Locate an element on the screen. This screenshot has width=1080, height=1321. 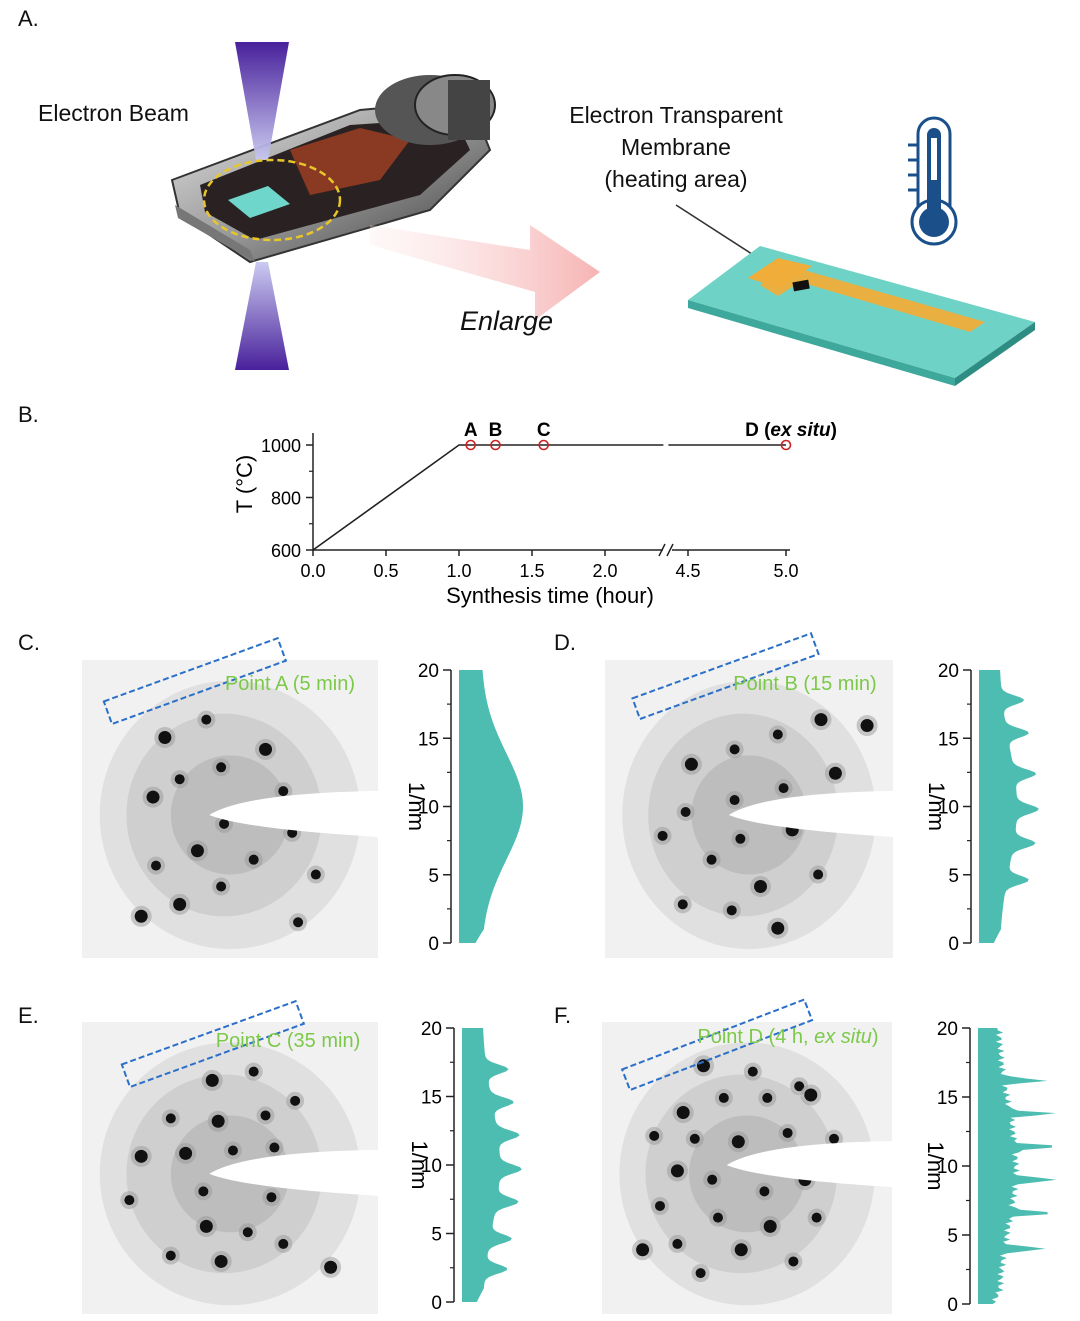
panel-label-d: D. is located at coordinates (565, 642).